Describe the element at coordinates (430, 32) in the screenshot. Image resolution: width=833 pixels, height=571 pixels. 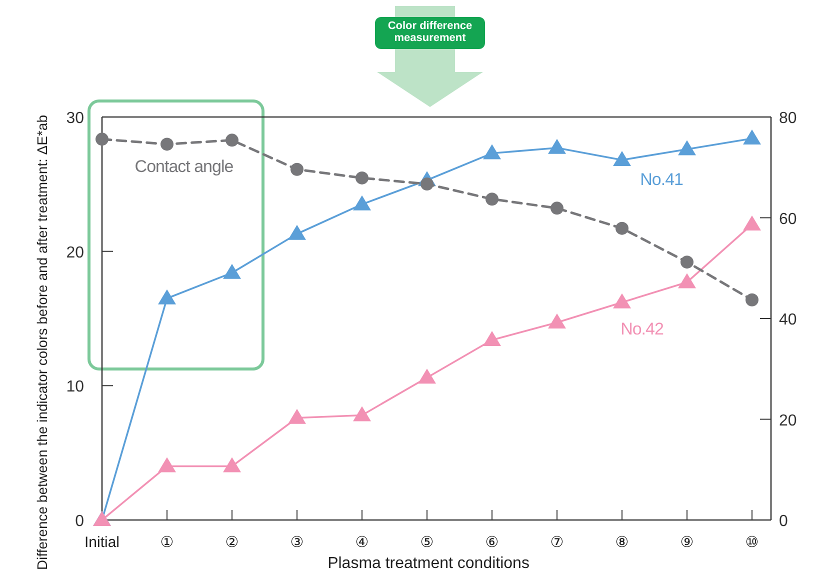
I see `text: Color difference measurement` at that location.